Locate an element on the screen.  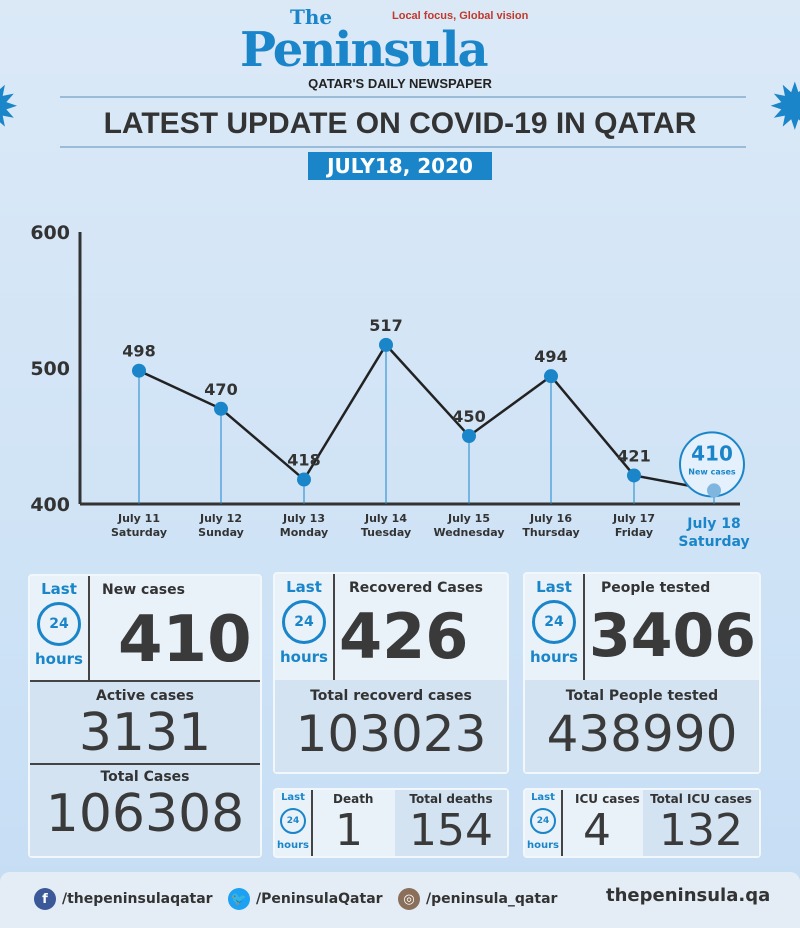
data-label: 410 is located at coordinates (712, 453).